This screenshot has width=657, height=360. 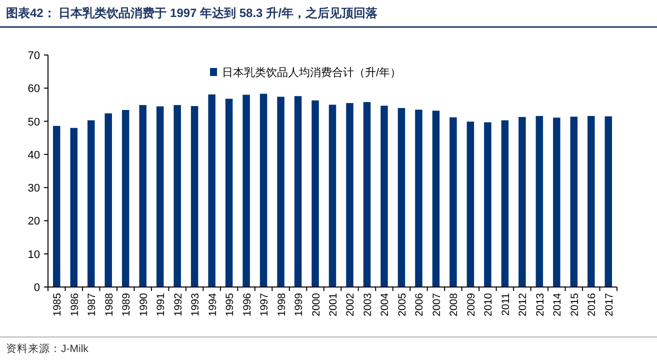 What do you see at coordinates (144, 304) in the screenshot?
I see `x-tick-label: 1990` at bounding box center [144, 304].